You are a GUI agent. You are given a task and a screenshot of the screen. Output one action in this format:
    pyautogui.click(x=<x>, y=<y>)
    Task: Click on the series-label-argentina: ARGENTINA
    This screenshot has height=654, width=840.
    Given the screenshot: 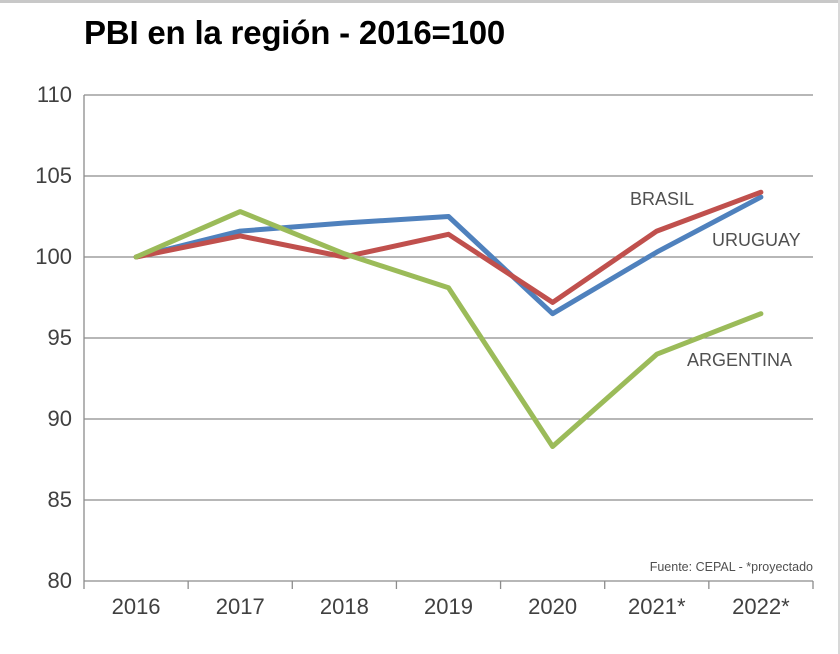 What is the action you would take?
    pyautogui.click(x=739, y=360)
    